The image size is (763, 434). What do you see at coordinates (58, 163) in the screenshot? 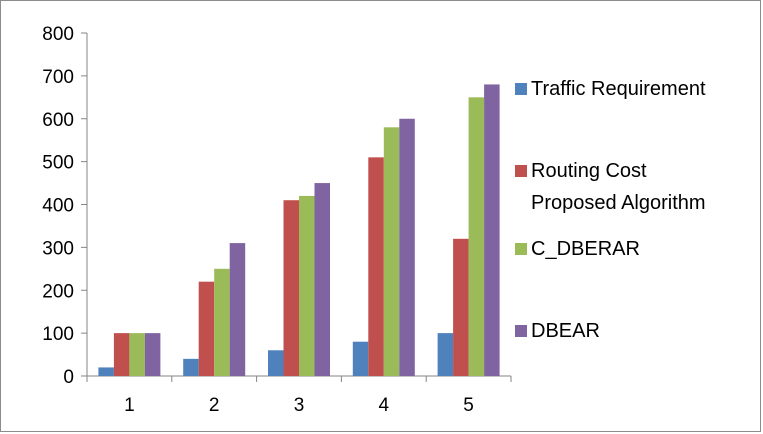
I see `y-tick-label: 500` at bounding box center [58, 163].